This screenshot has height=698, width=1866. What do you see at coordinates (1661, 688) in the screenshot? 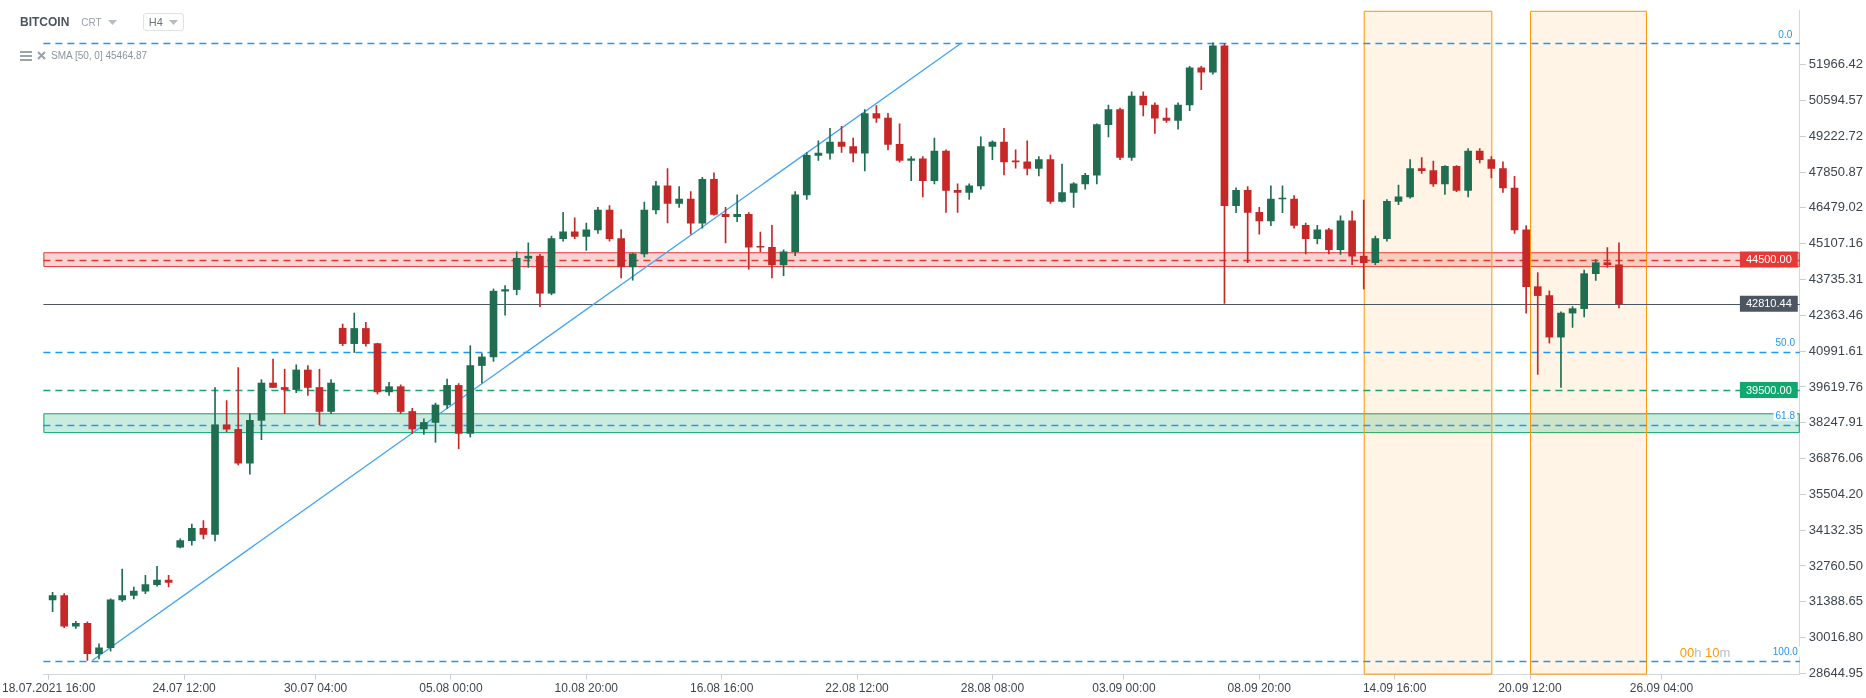
I see `x-tick-label: 26.09 04:00` at bounding box center [1661, 688].